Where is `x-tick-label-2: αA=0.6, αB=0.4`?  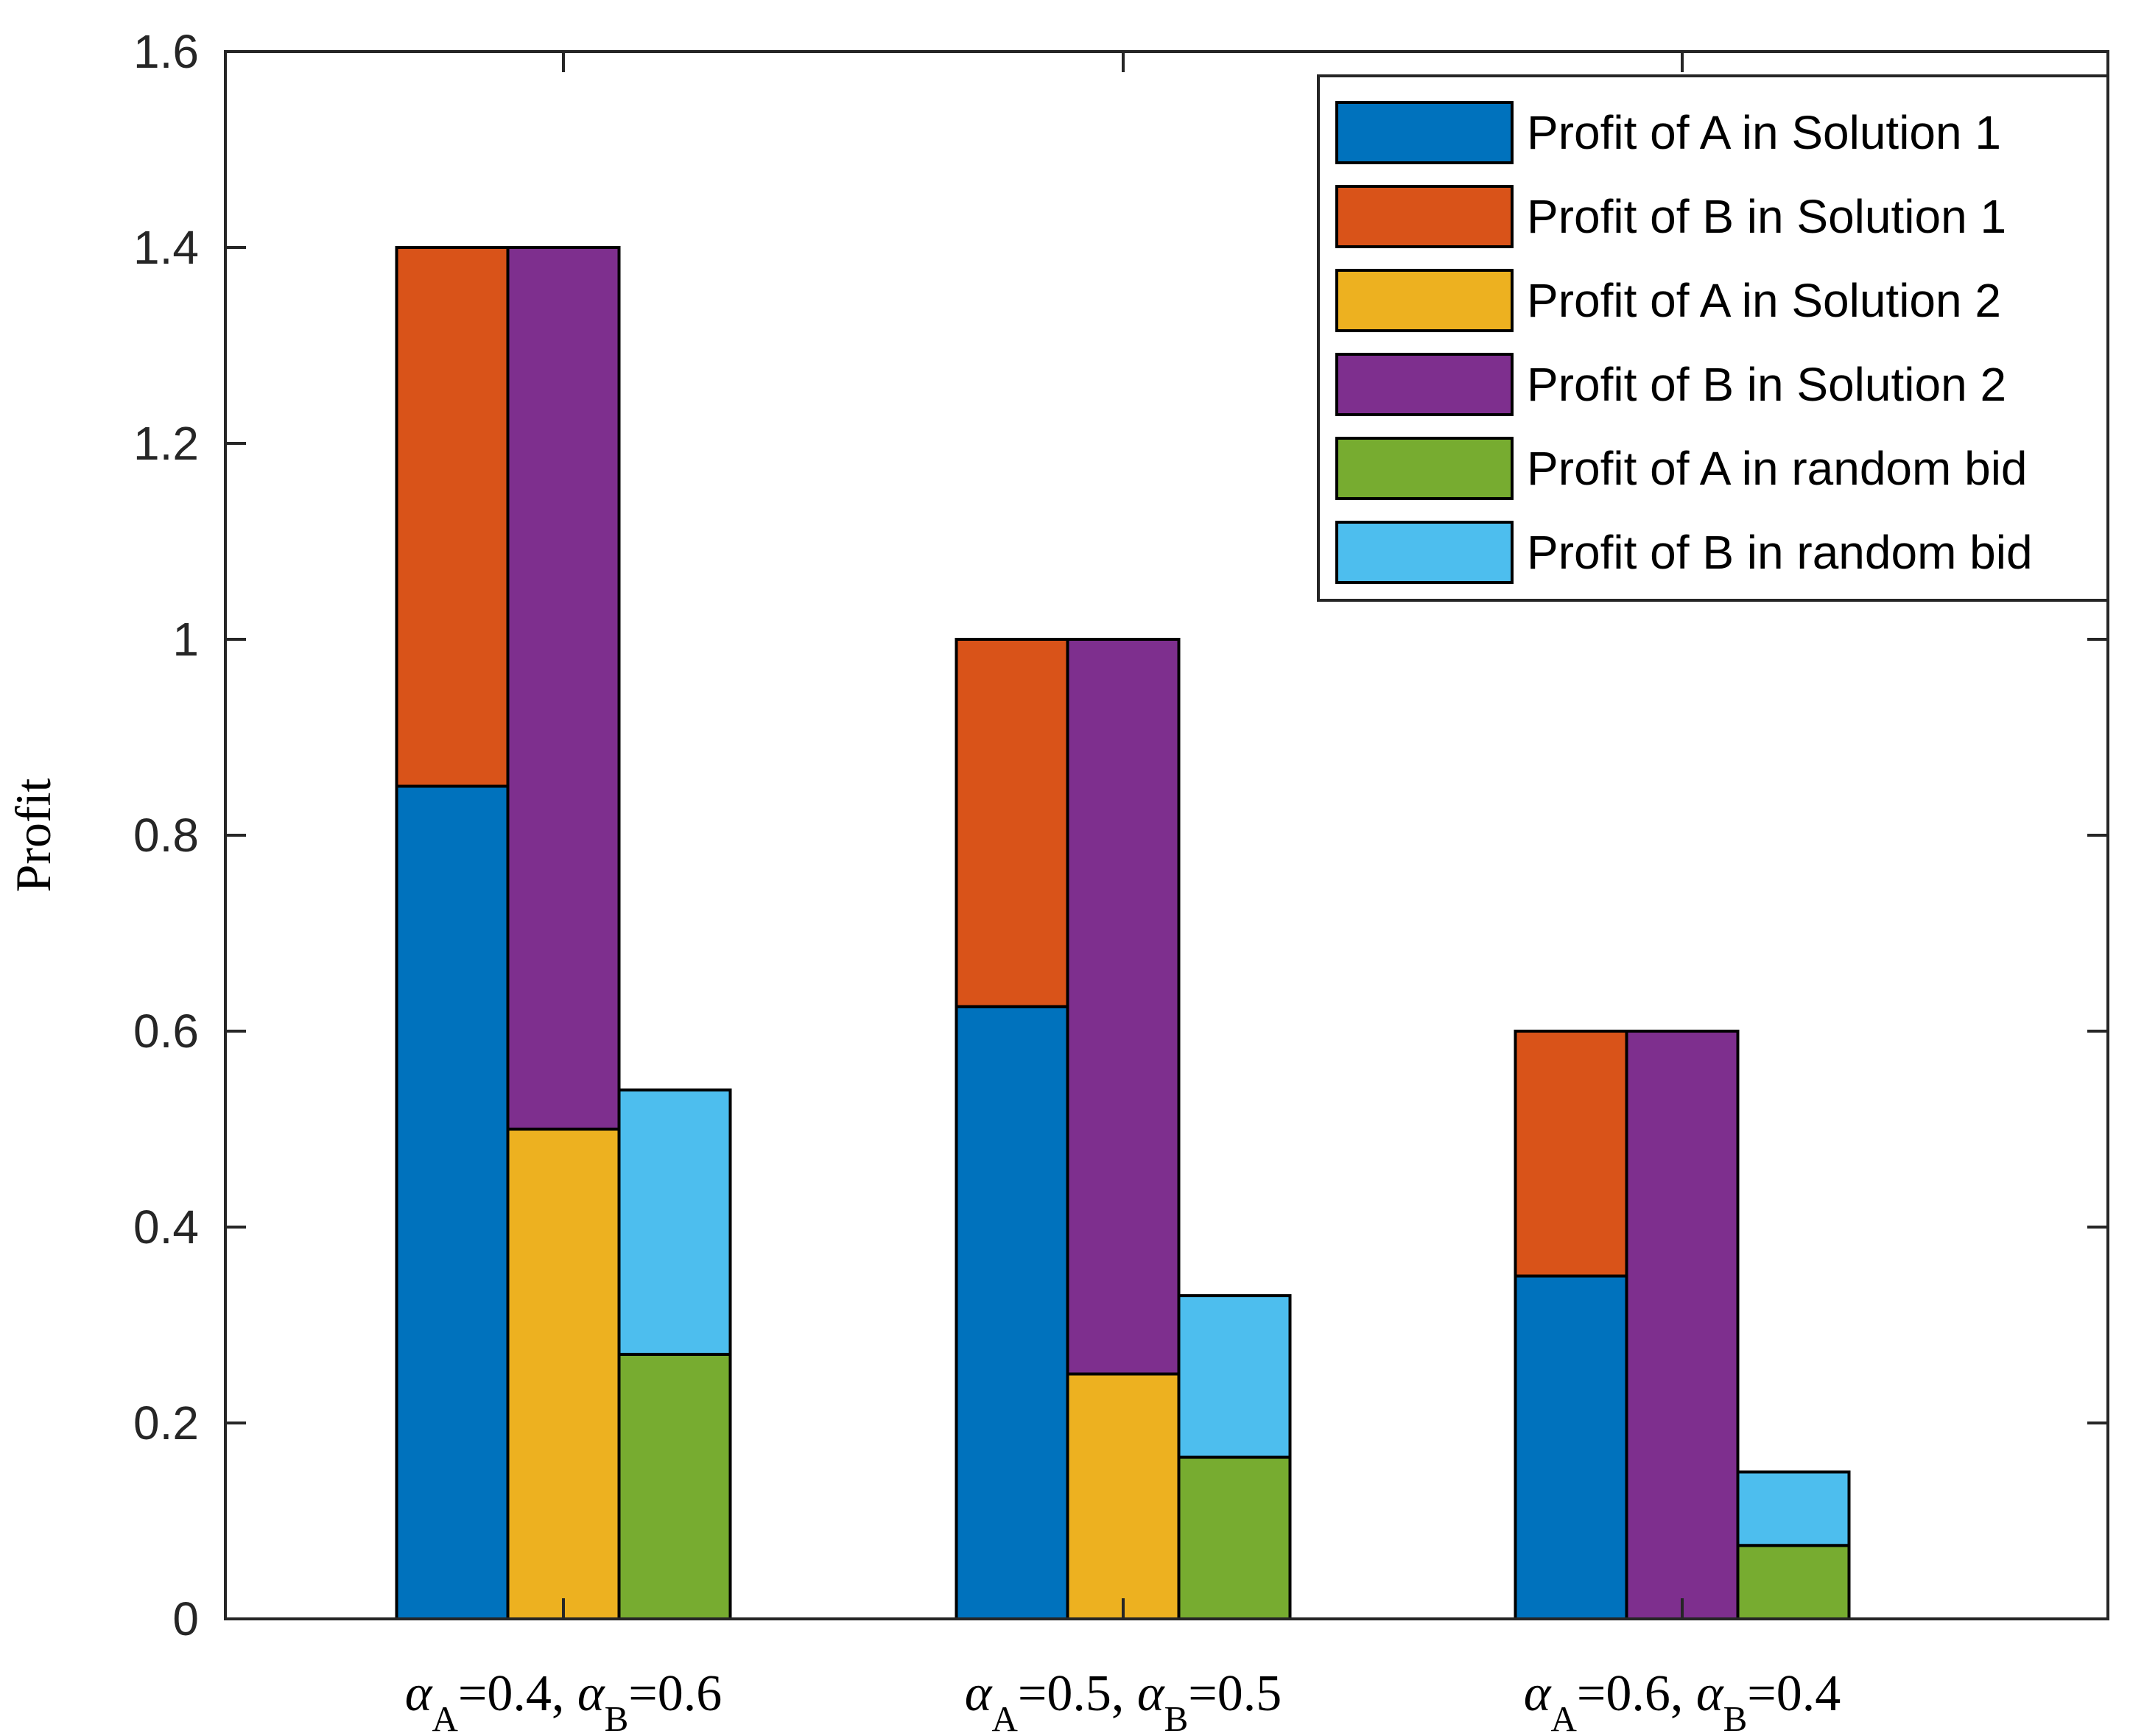
x-tick-label-2: αA=0.6, αB=0.4 is located at coordinates (1682, 1698).